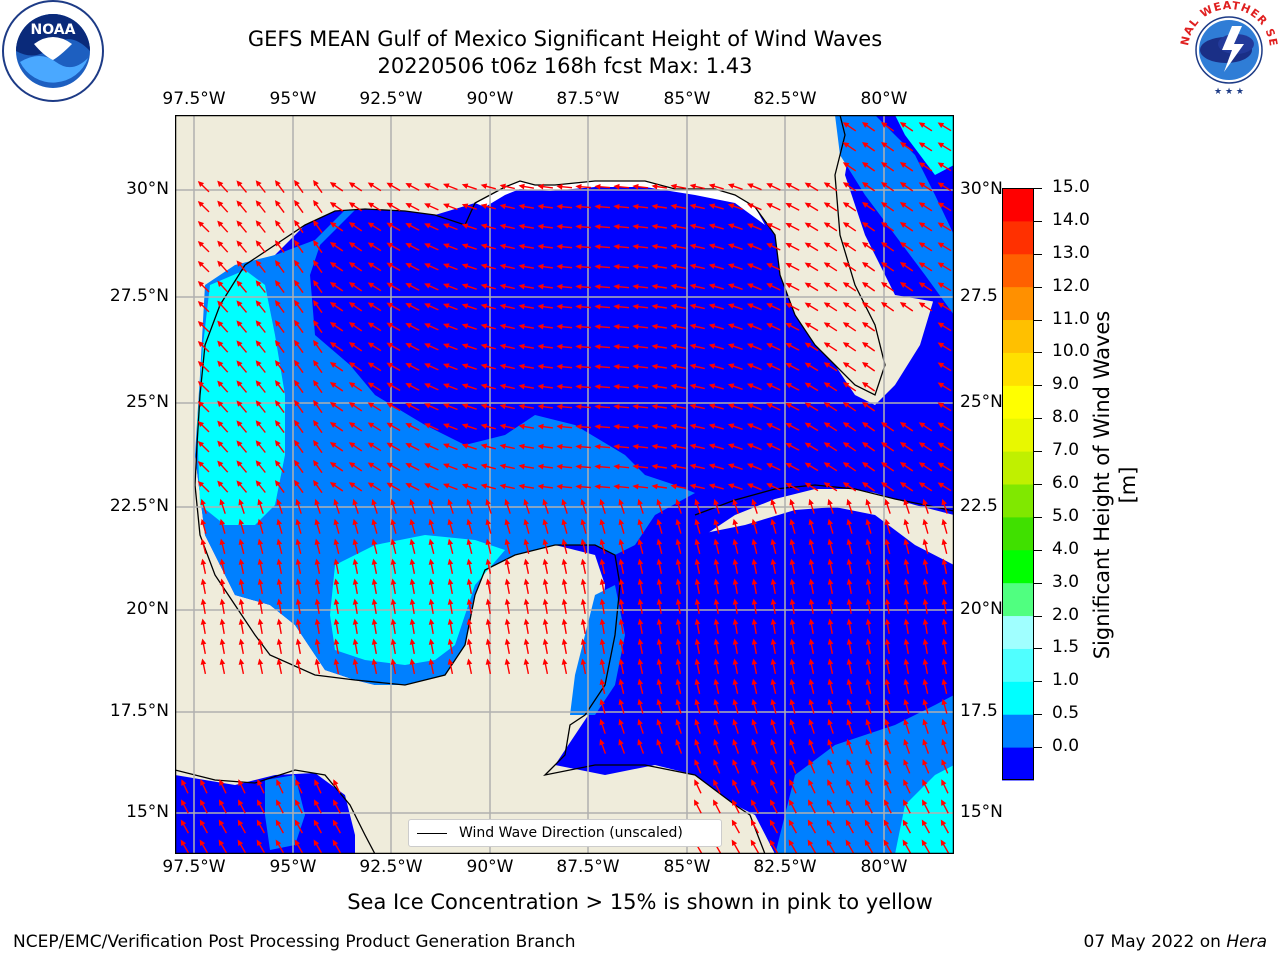 Image resolution: width=1280 pixels, height=960 pixels. What do you see at coordinates (1115, 485) in the screenshot?
I see `colorbar-label: Significant Height of Wind Waves [m]` at bounding box center [1115, 485].